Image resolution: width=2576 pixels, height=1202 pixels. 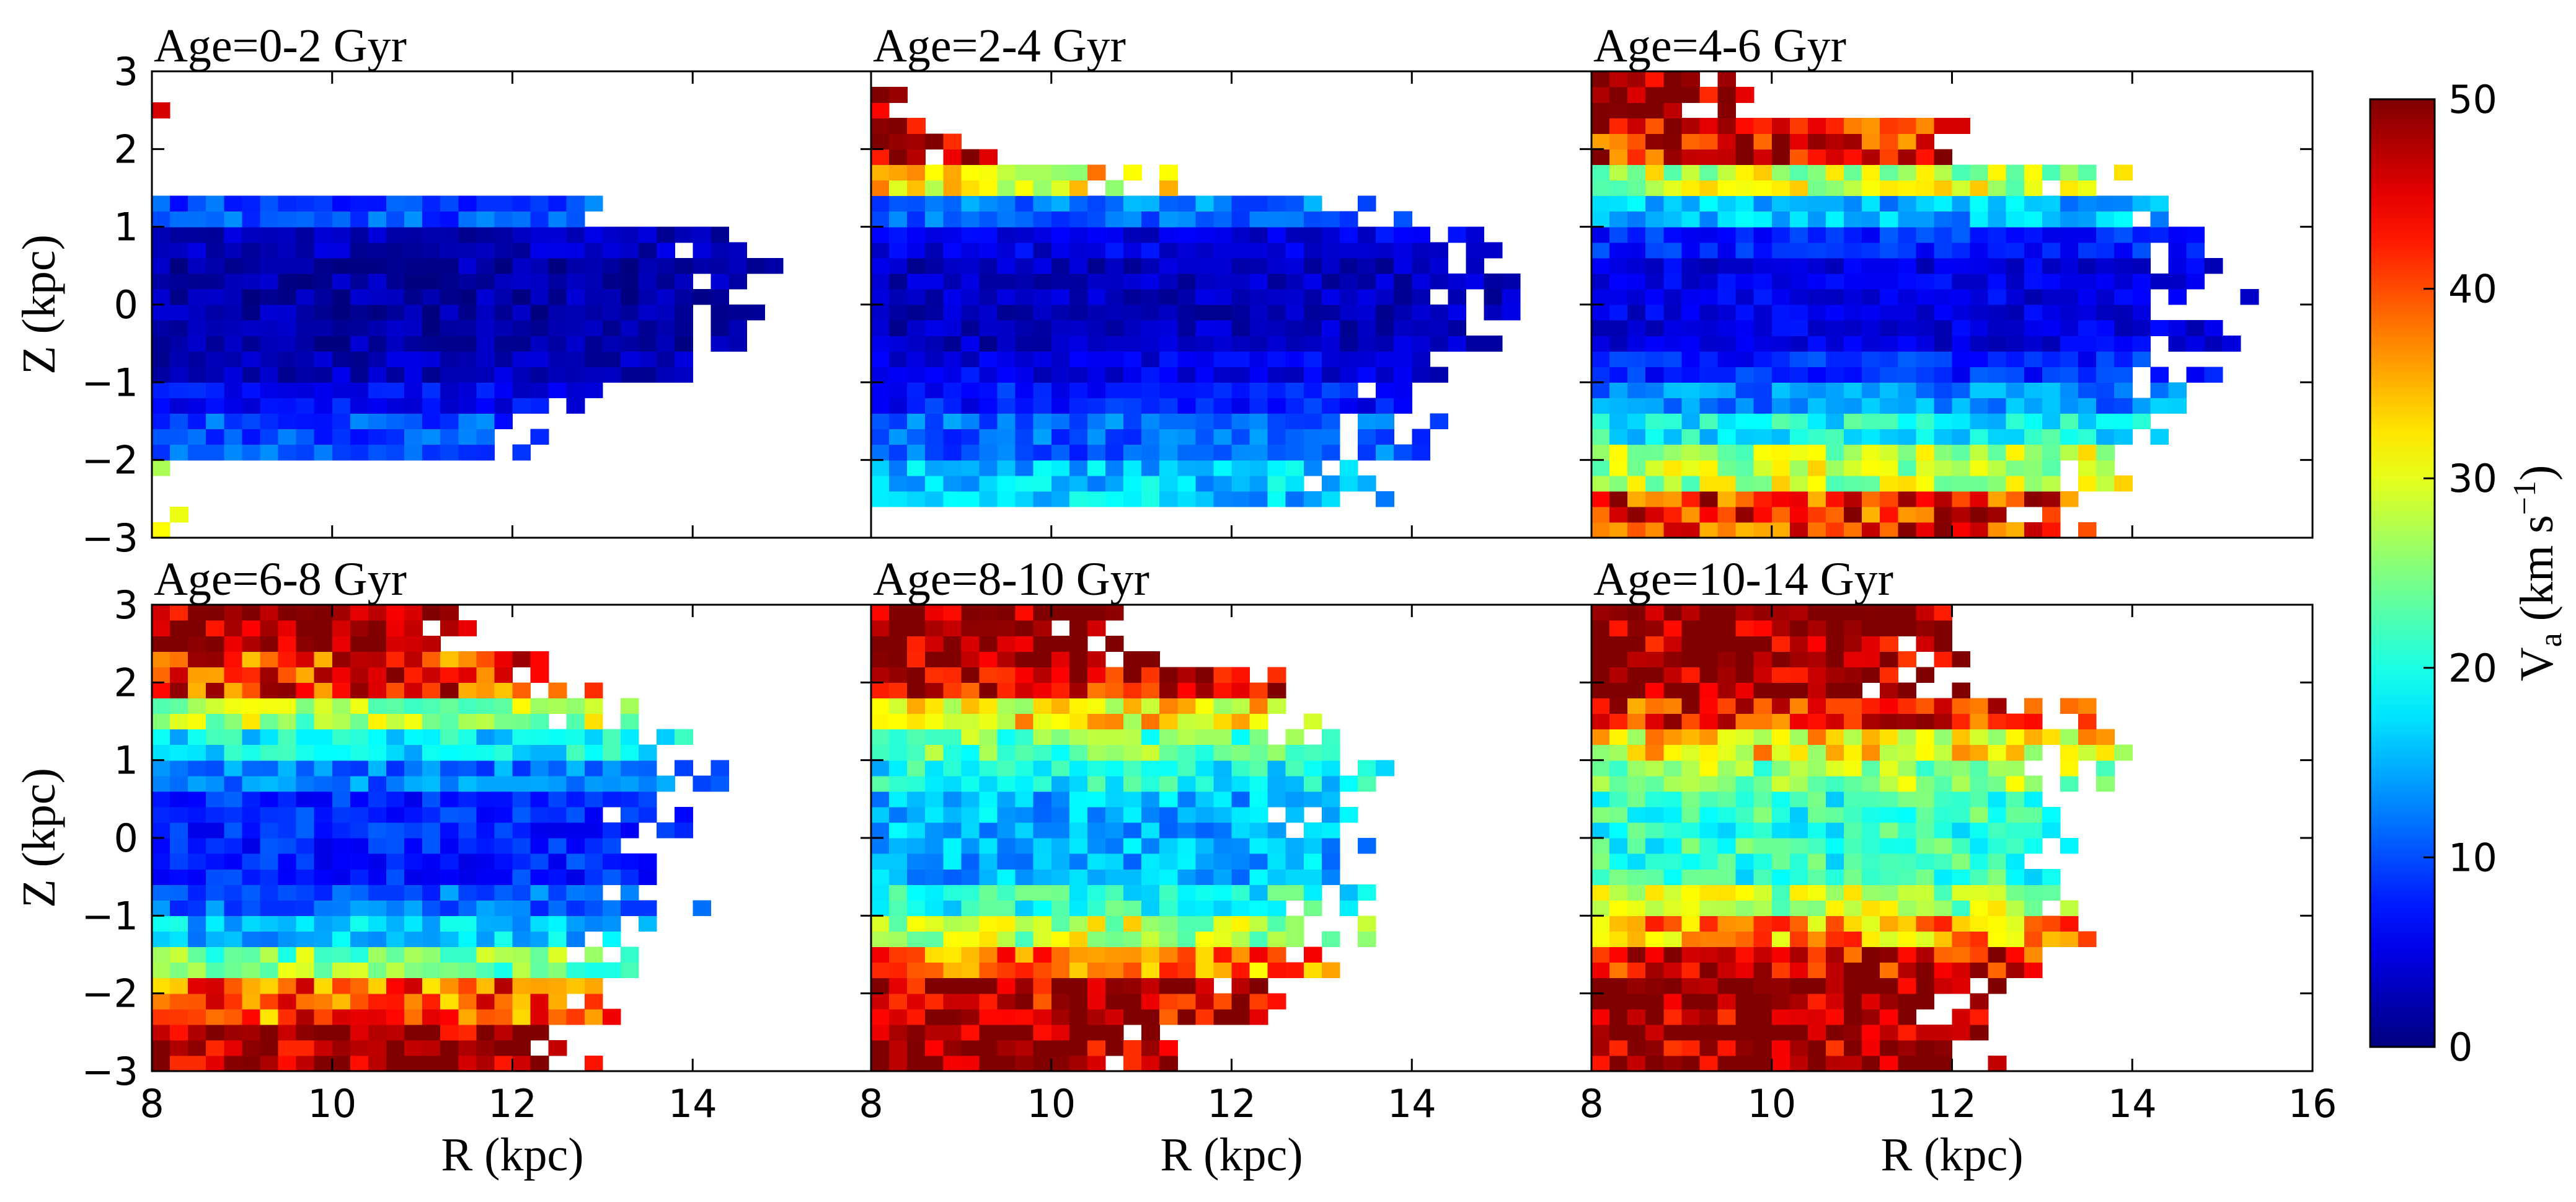 What do you see at coordinates (2312, 1103) in the screenshot?
I see `x-tick-label: 16` at bounding box center [2312, 1103].